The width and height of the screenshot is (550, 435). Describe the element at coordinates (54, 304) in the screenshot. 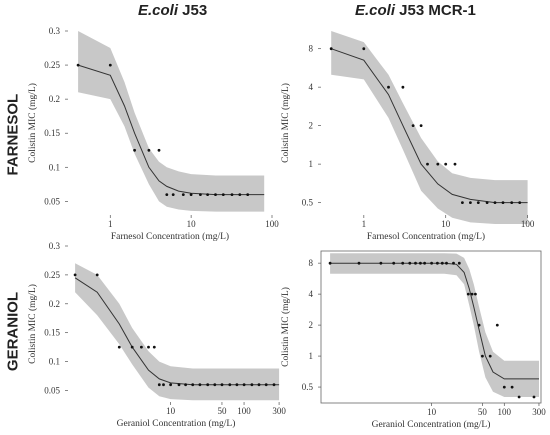

I see `y-tick-label: 0.2` at that location.